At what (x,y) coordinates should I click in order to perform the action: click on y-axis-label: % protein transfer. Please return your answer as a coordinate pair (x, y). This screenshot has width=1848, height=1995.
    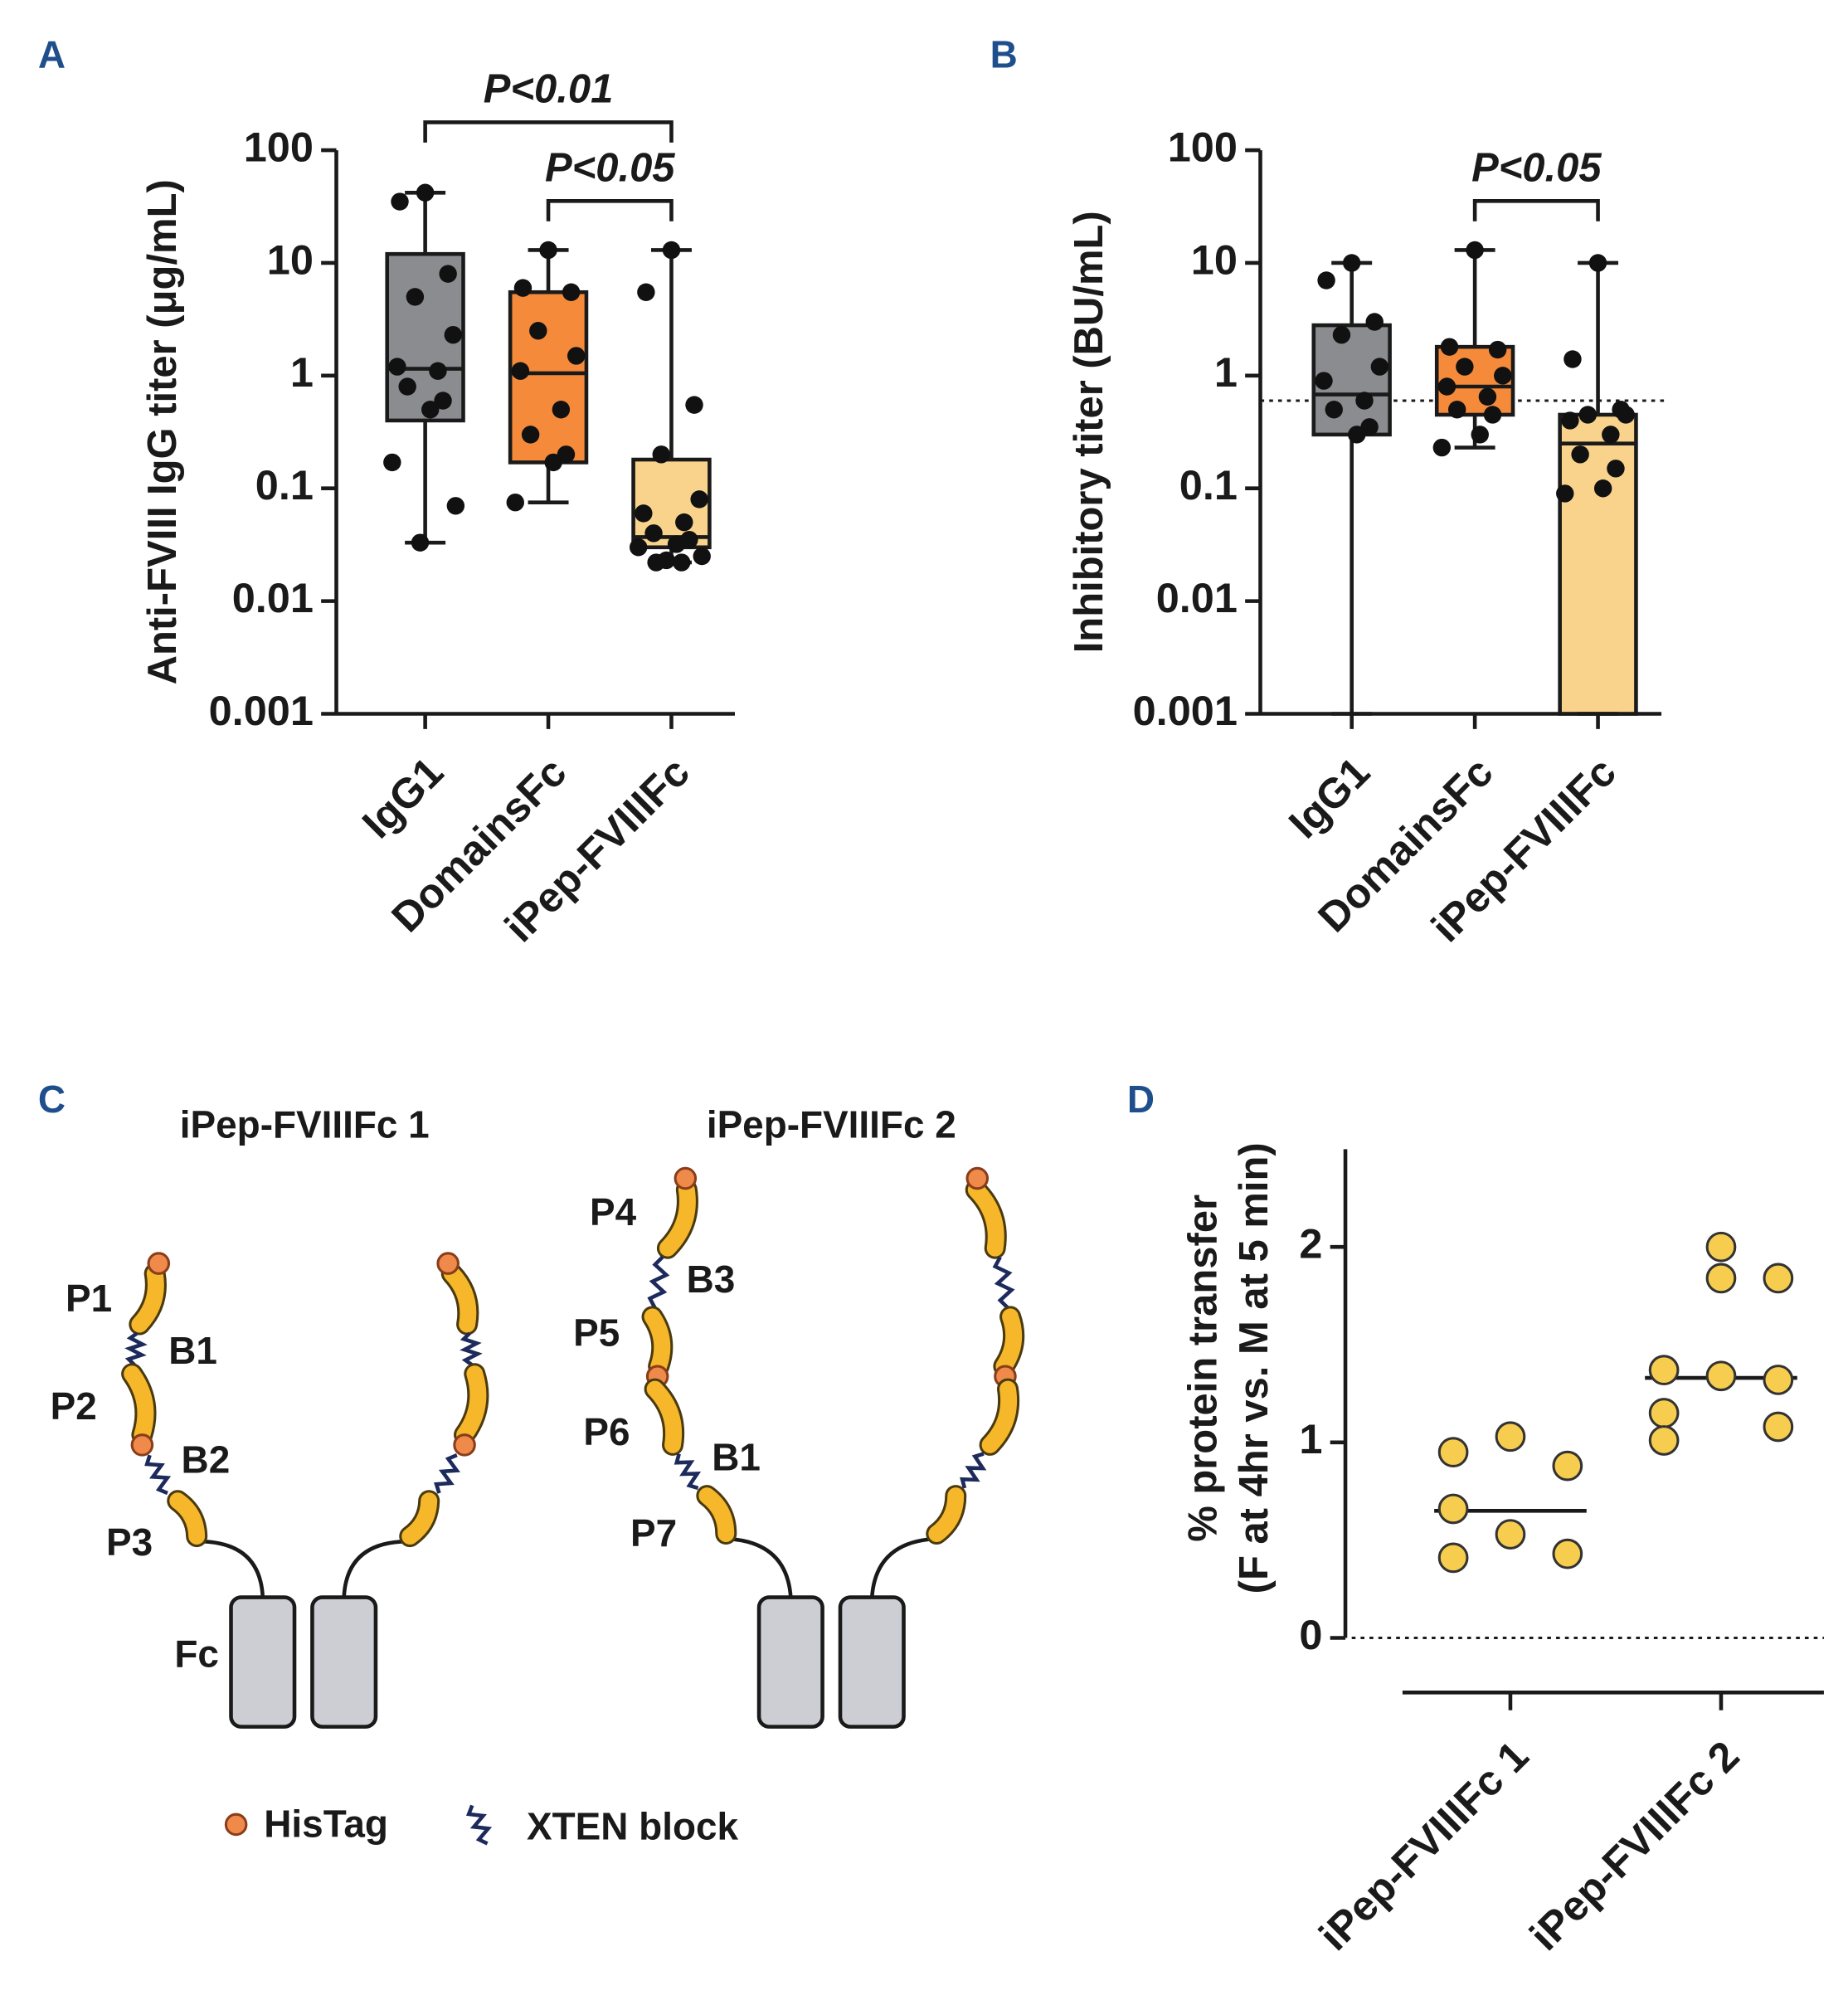
    Looking at the image, I should click on (1203, 1368).